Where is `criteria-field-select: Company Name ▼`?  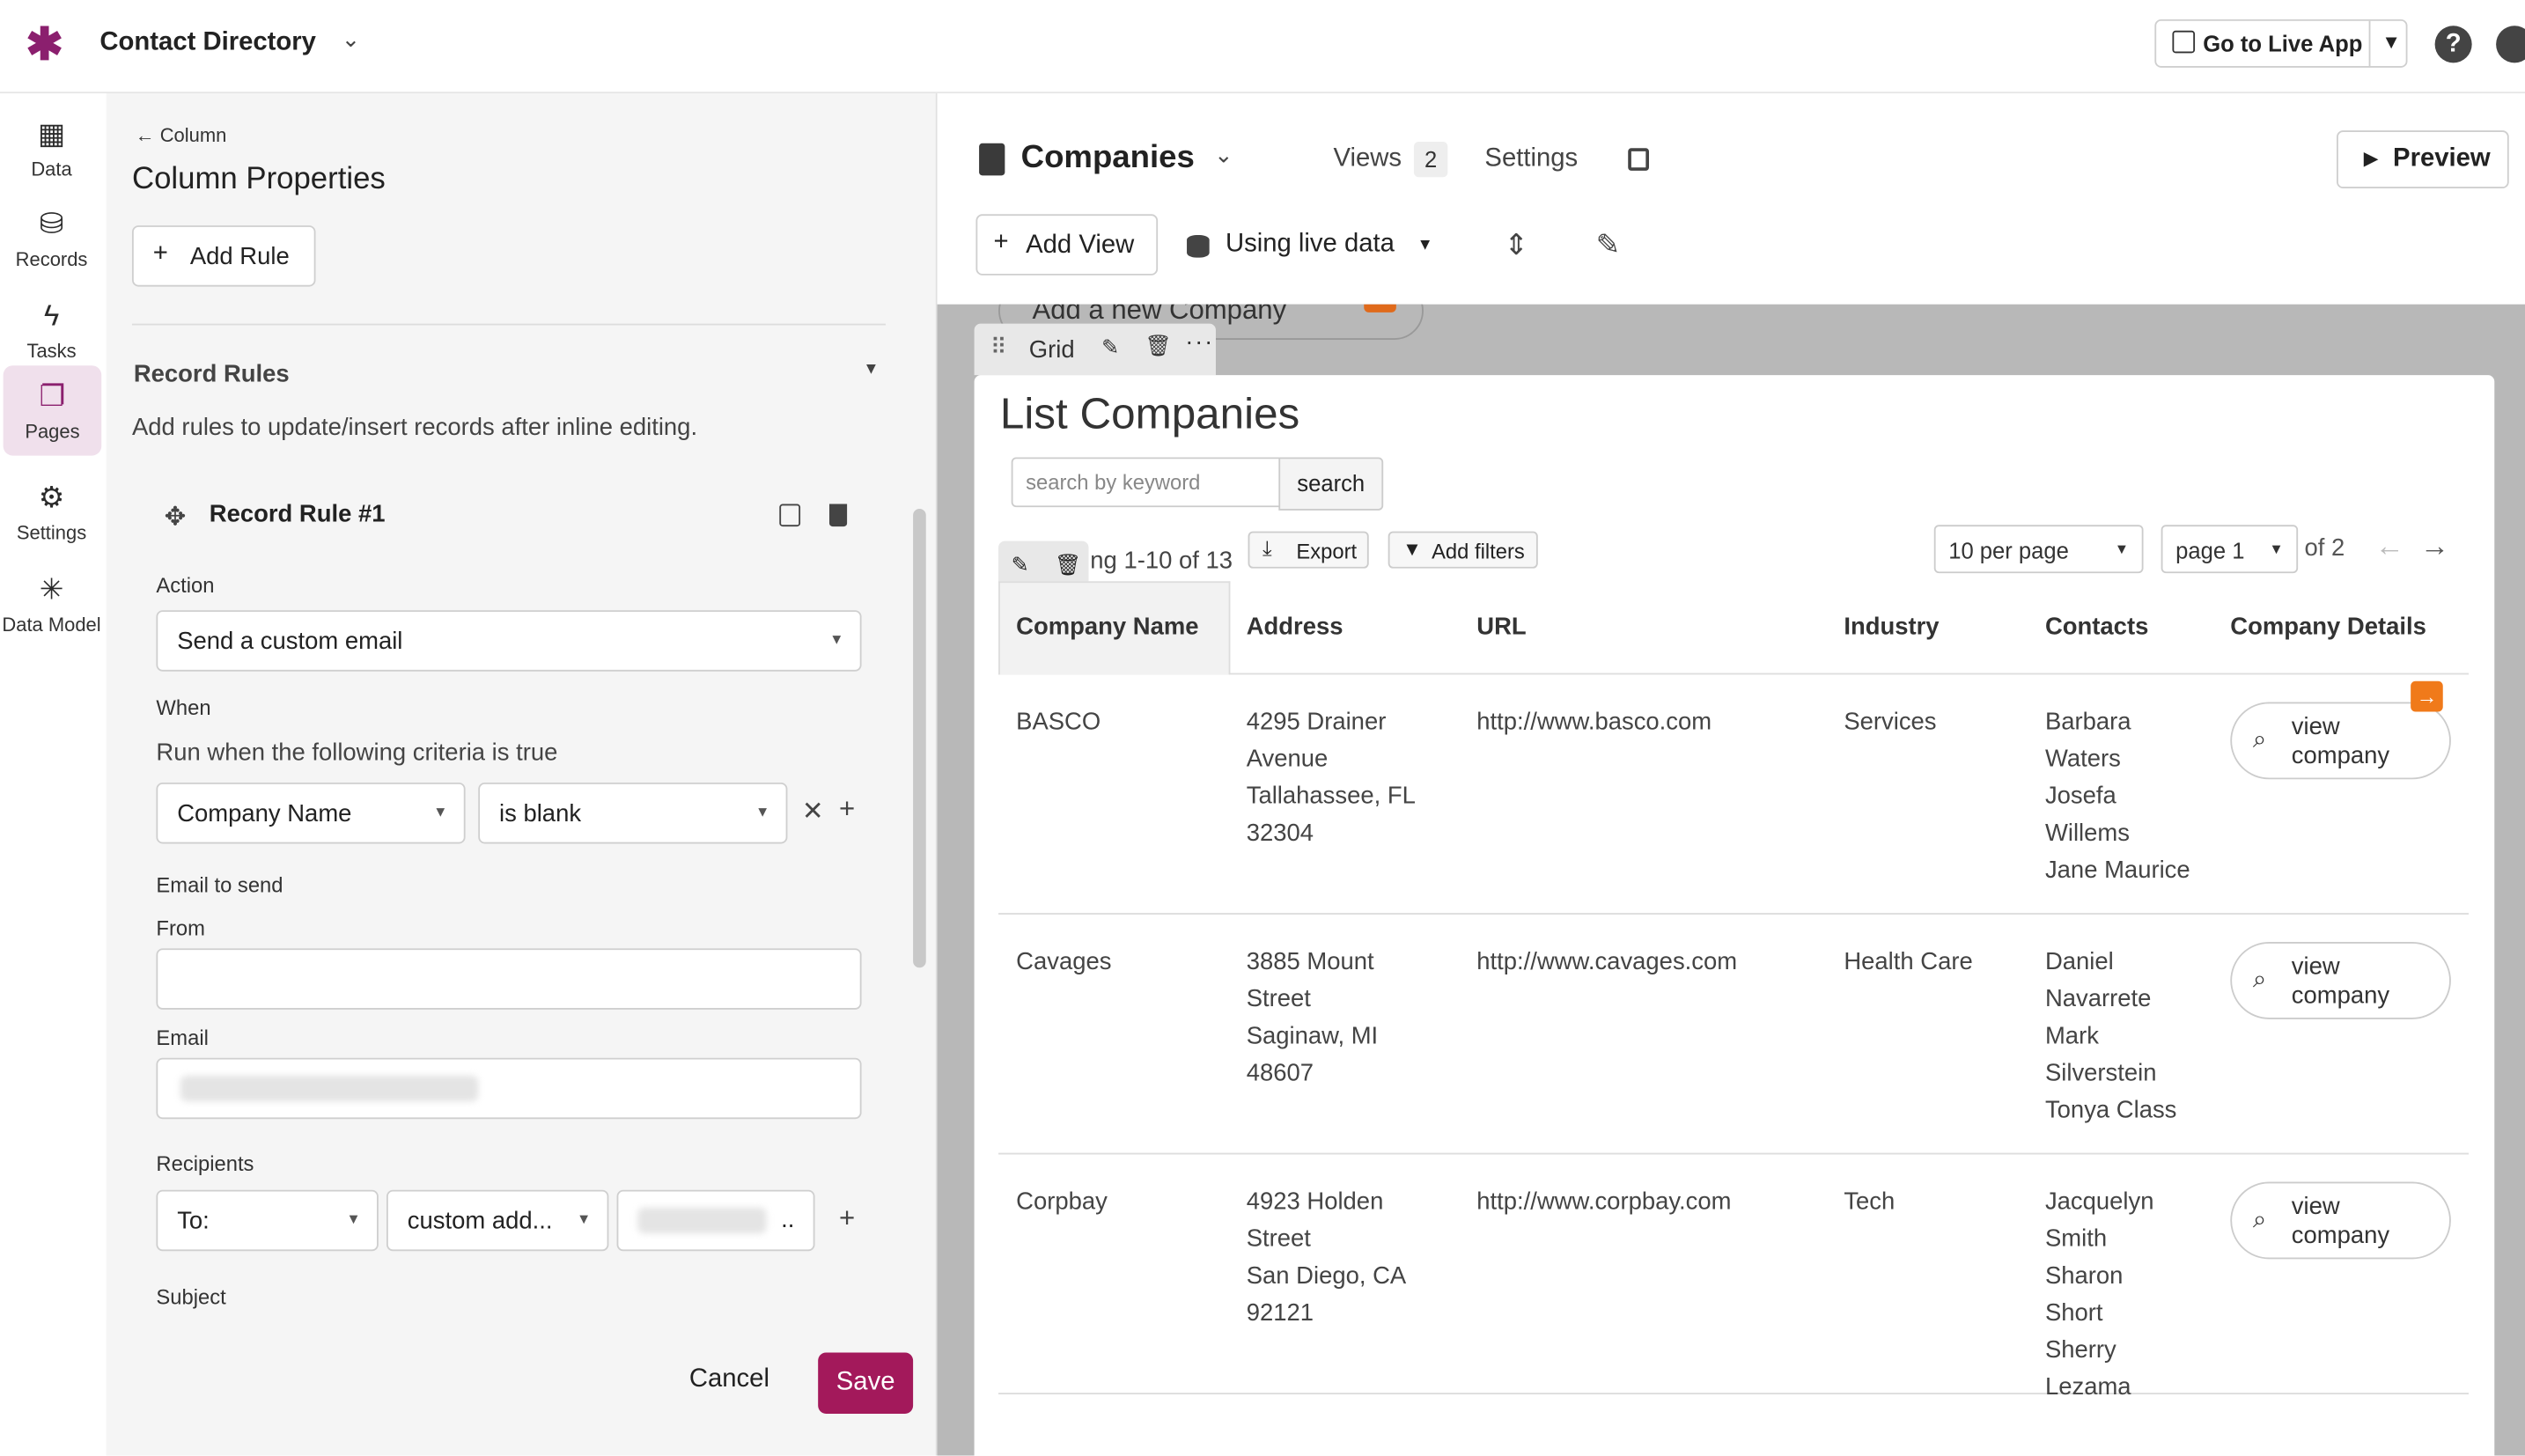 criteria-field-select: Company Name ▼ is located at coordinates (311, 813).